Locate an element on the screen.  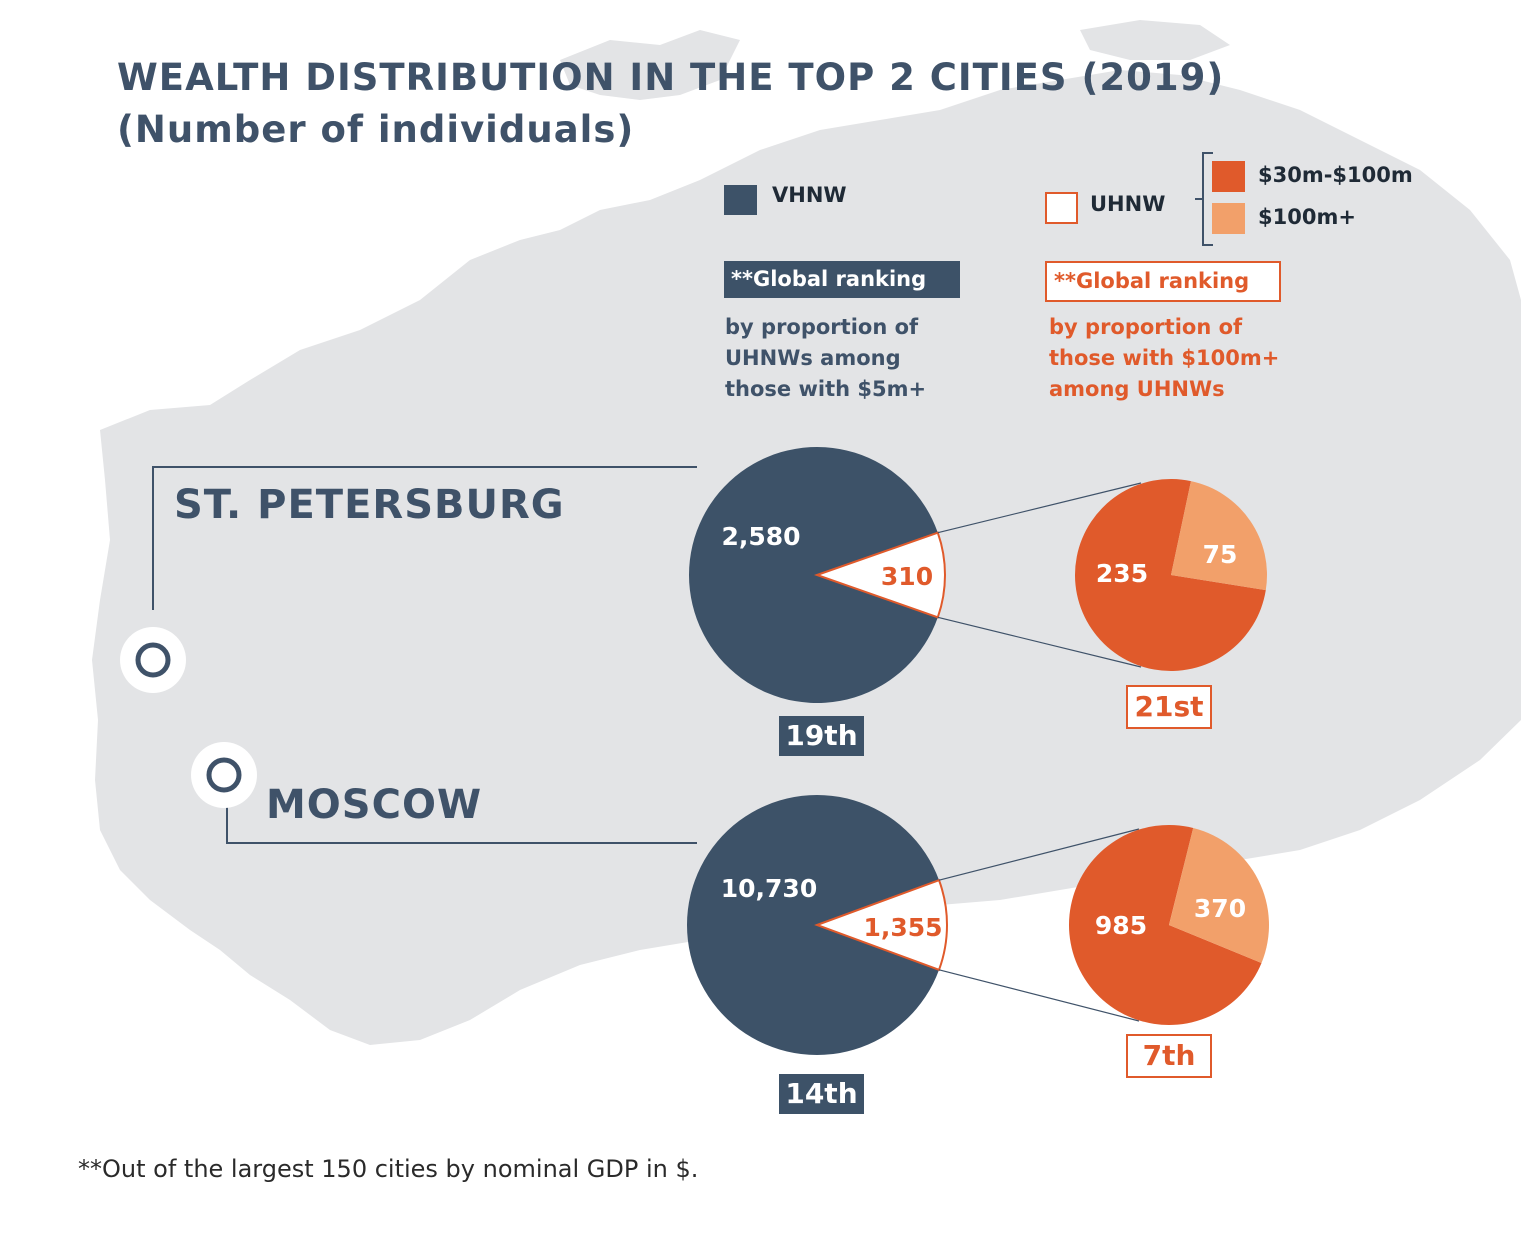
legend-bracket is located at coordinates (1204, 199).